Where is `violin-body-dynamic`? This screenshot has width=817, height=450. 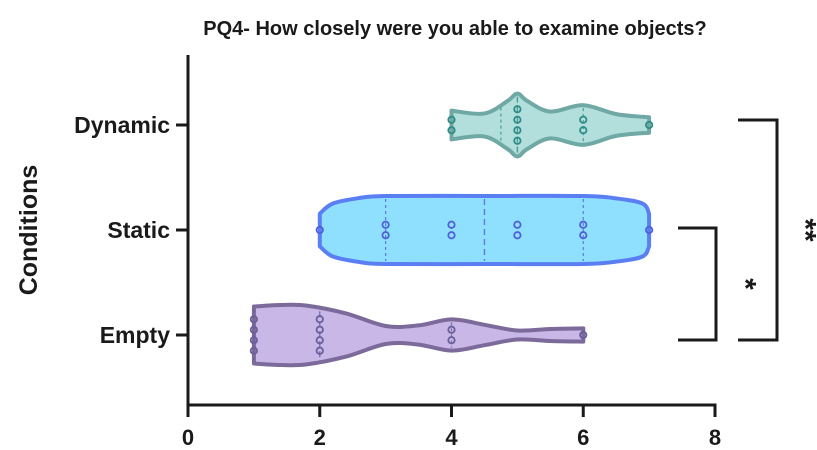 violin-body-dynamic is located at coordinates (550, 125).